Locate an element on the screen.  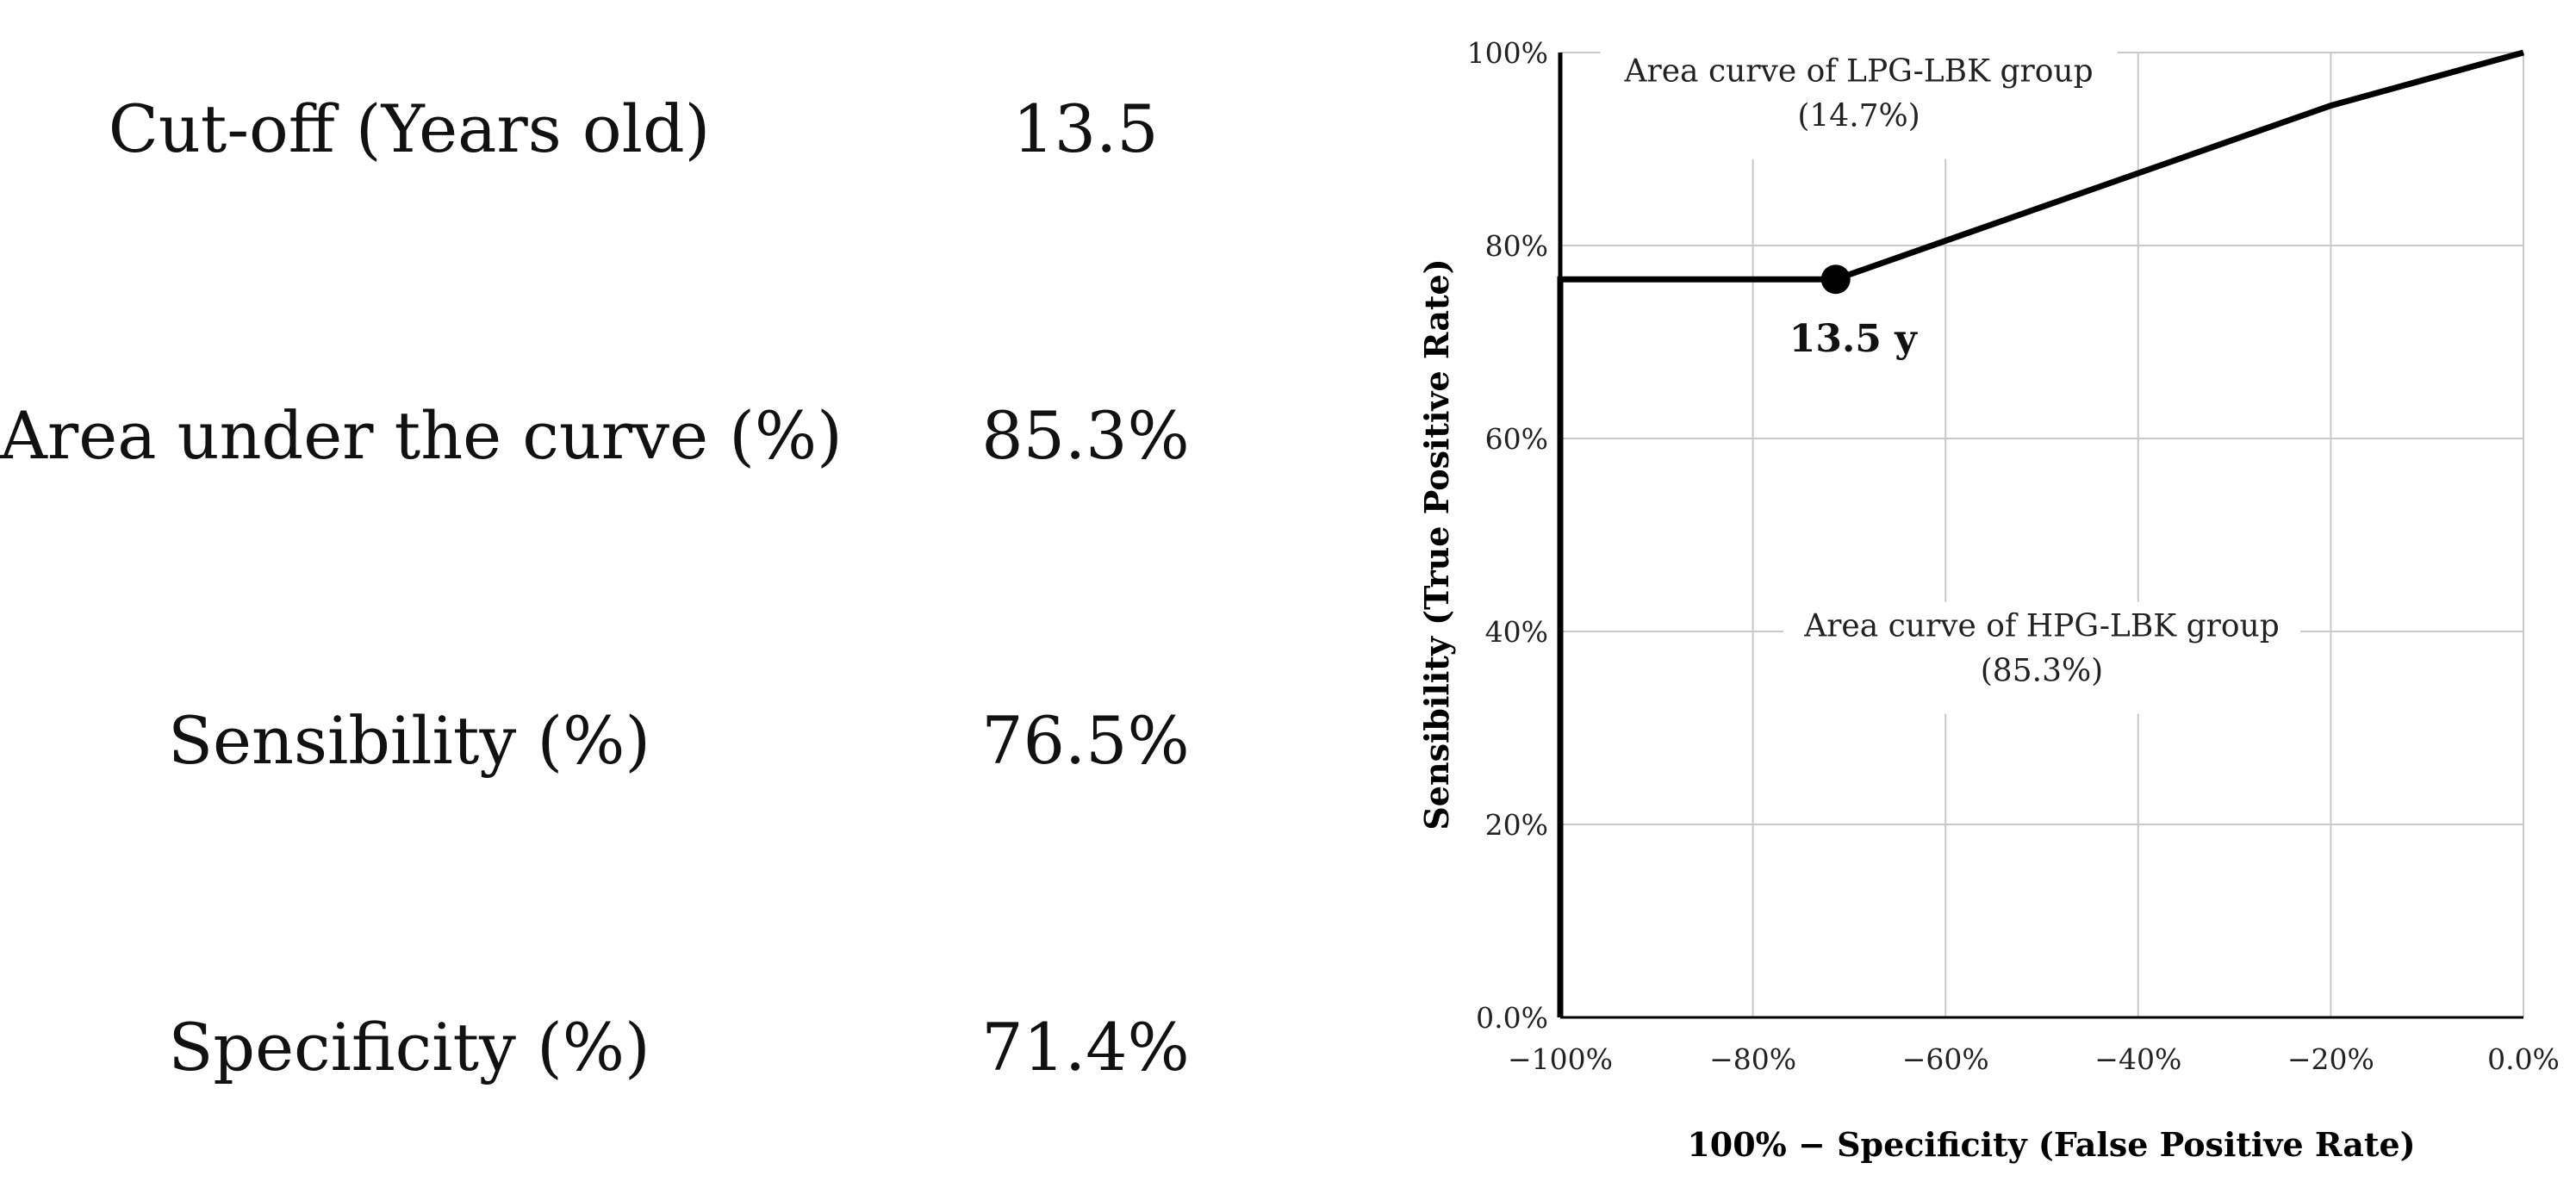
x-tick-label: 0.0% is located at coordinates (2524, 1059).